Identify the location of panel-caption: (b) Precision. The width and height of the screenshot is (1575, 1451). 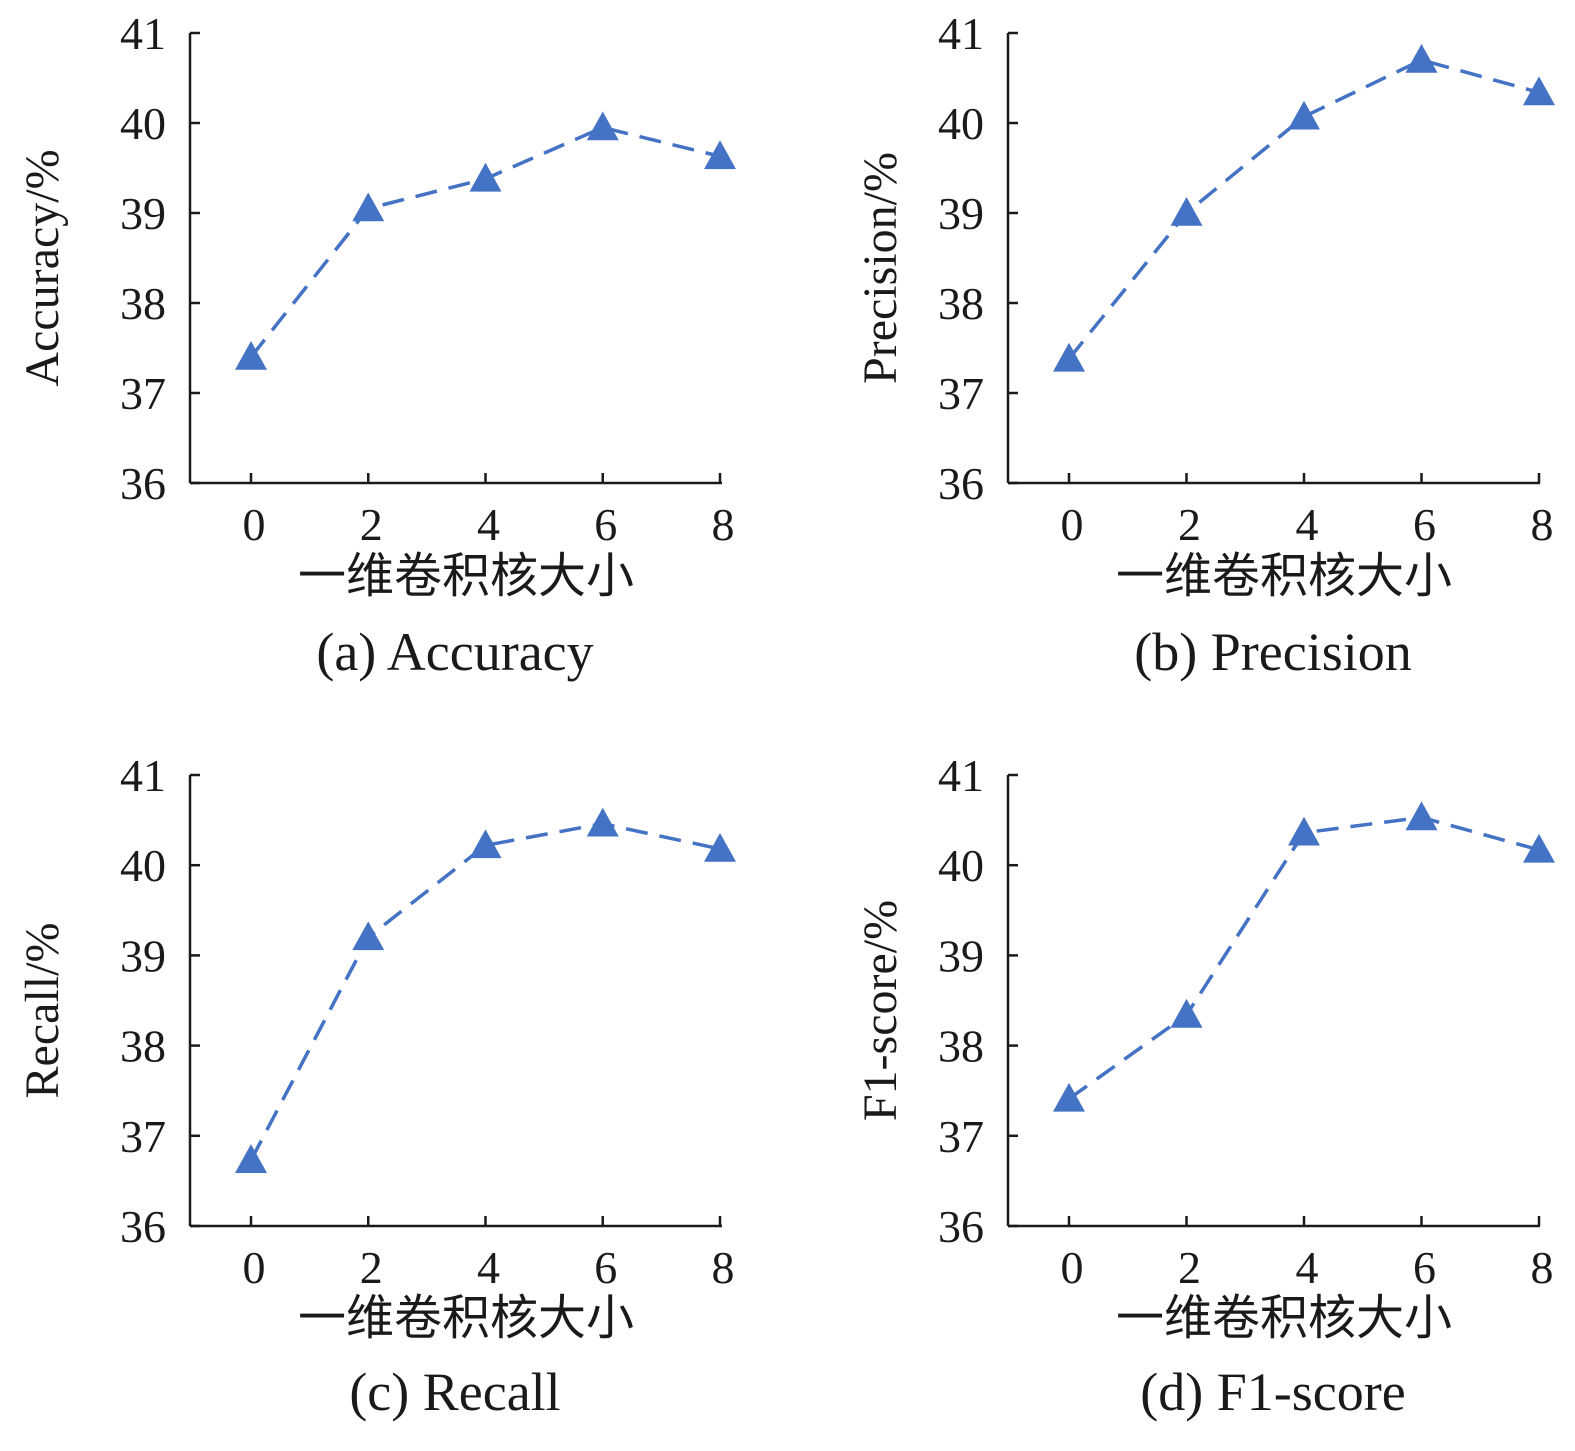
(1272, 652).